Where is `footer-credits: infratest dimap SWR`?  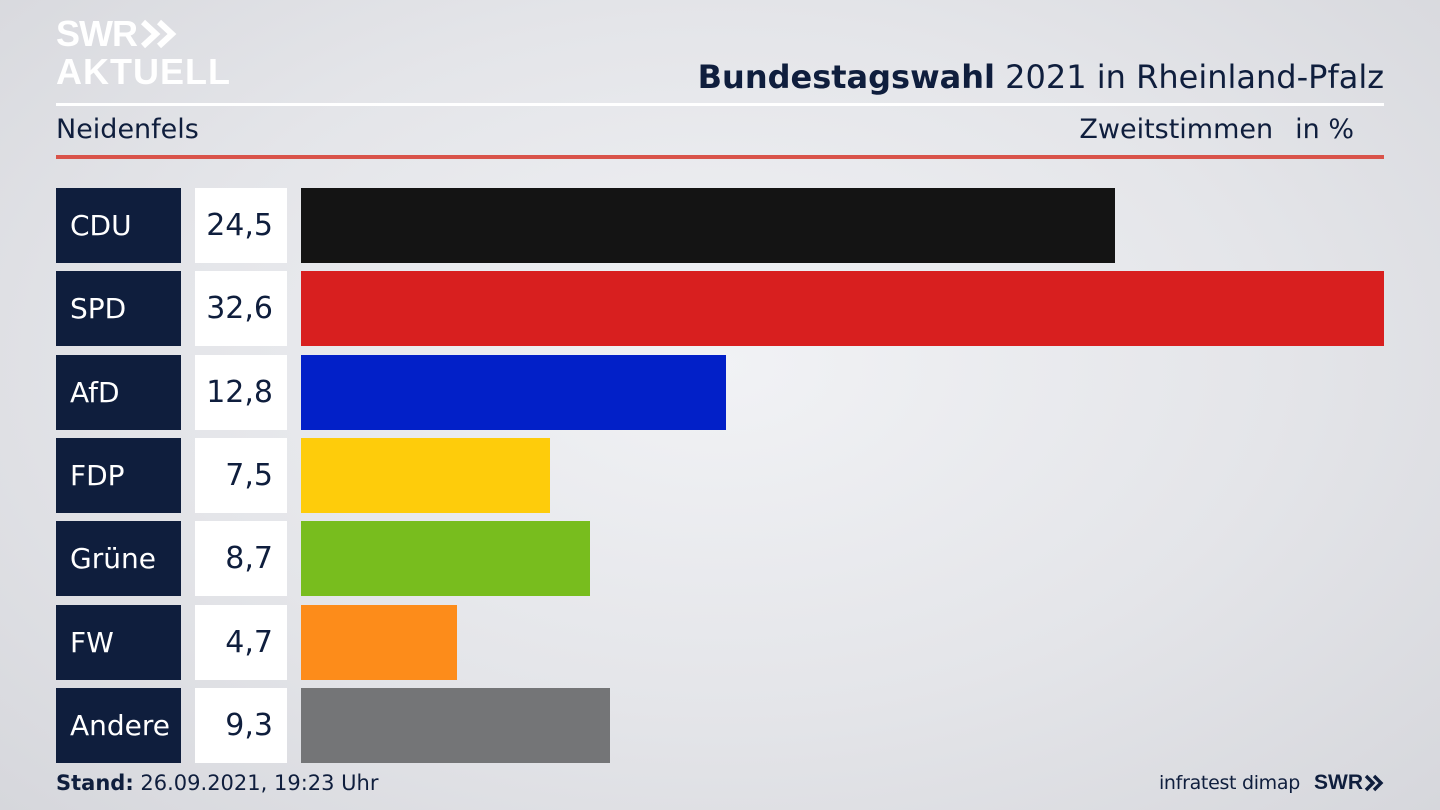 footer-credits: infratest dimap SWR is located at coordinates (1271, 783).